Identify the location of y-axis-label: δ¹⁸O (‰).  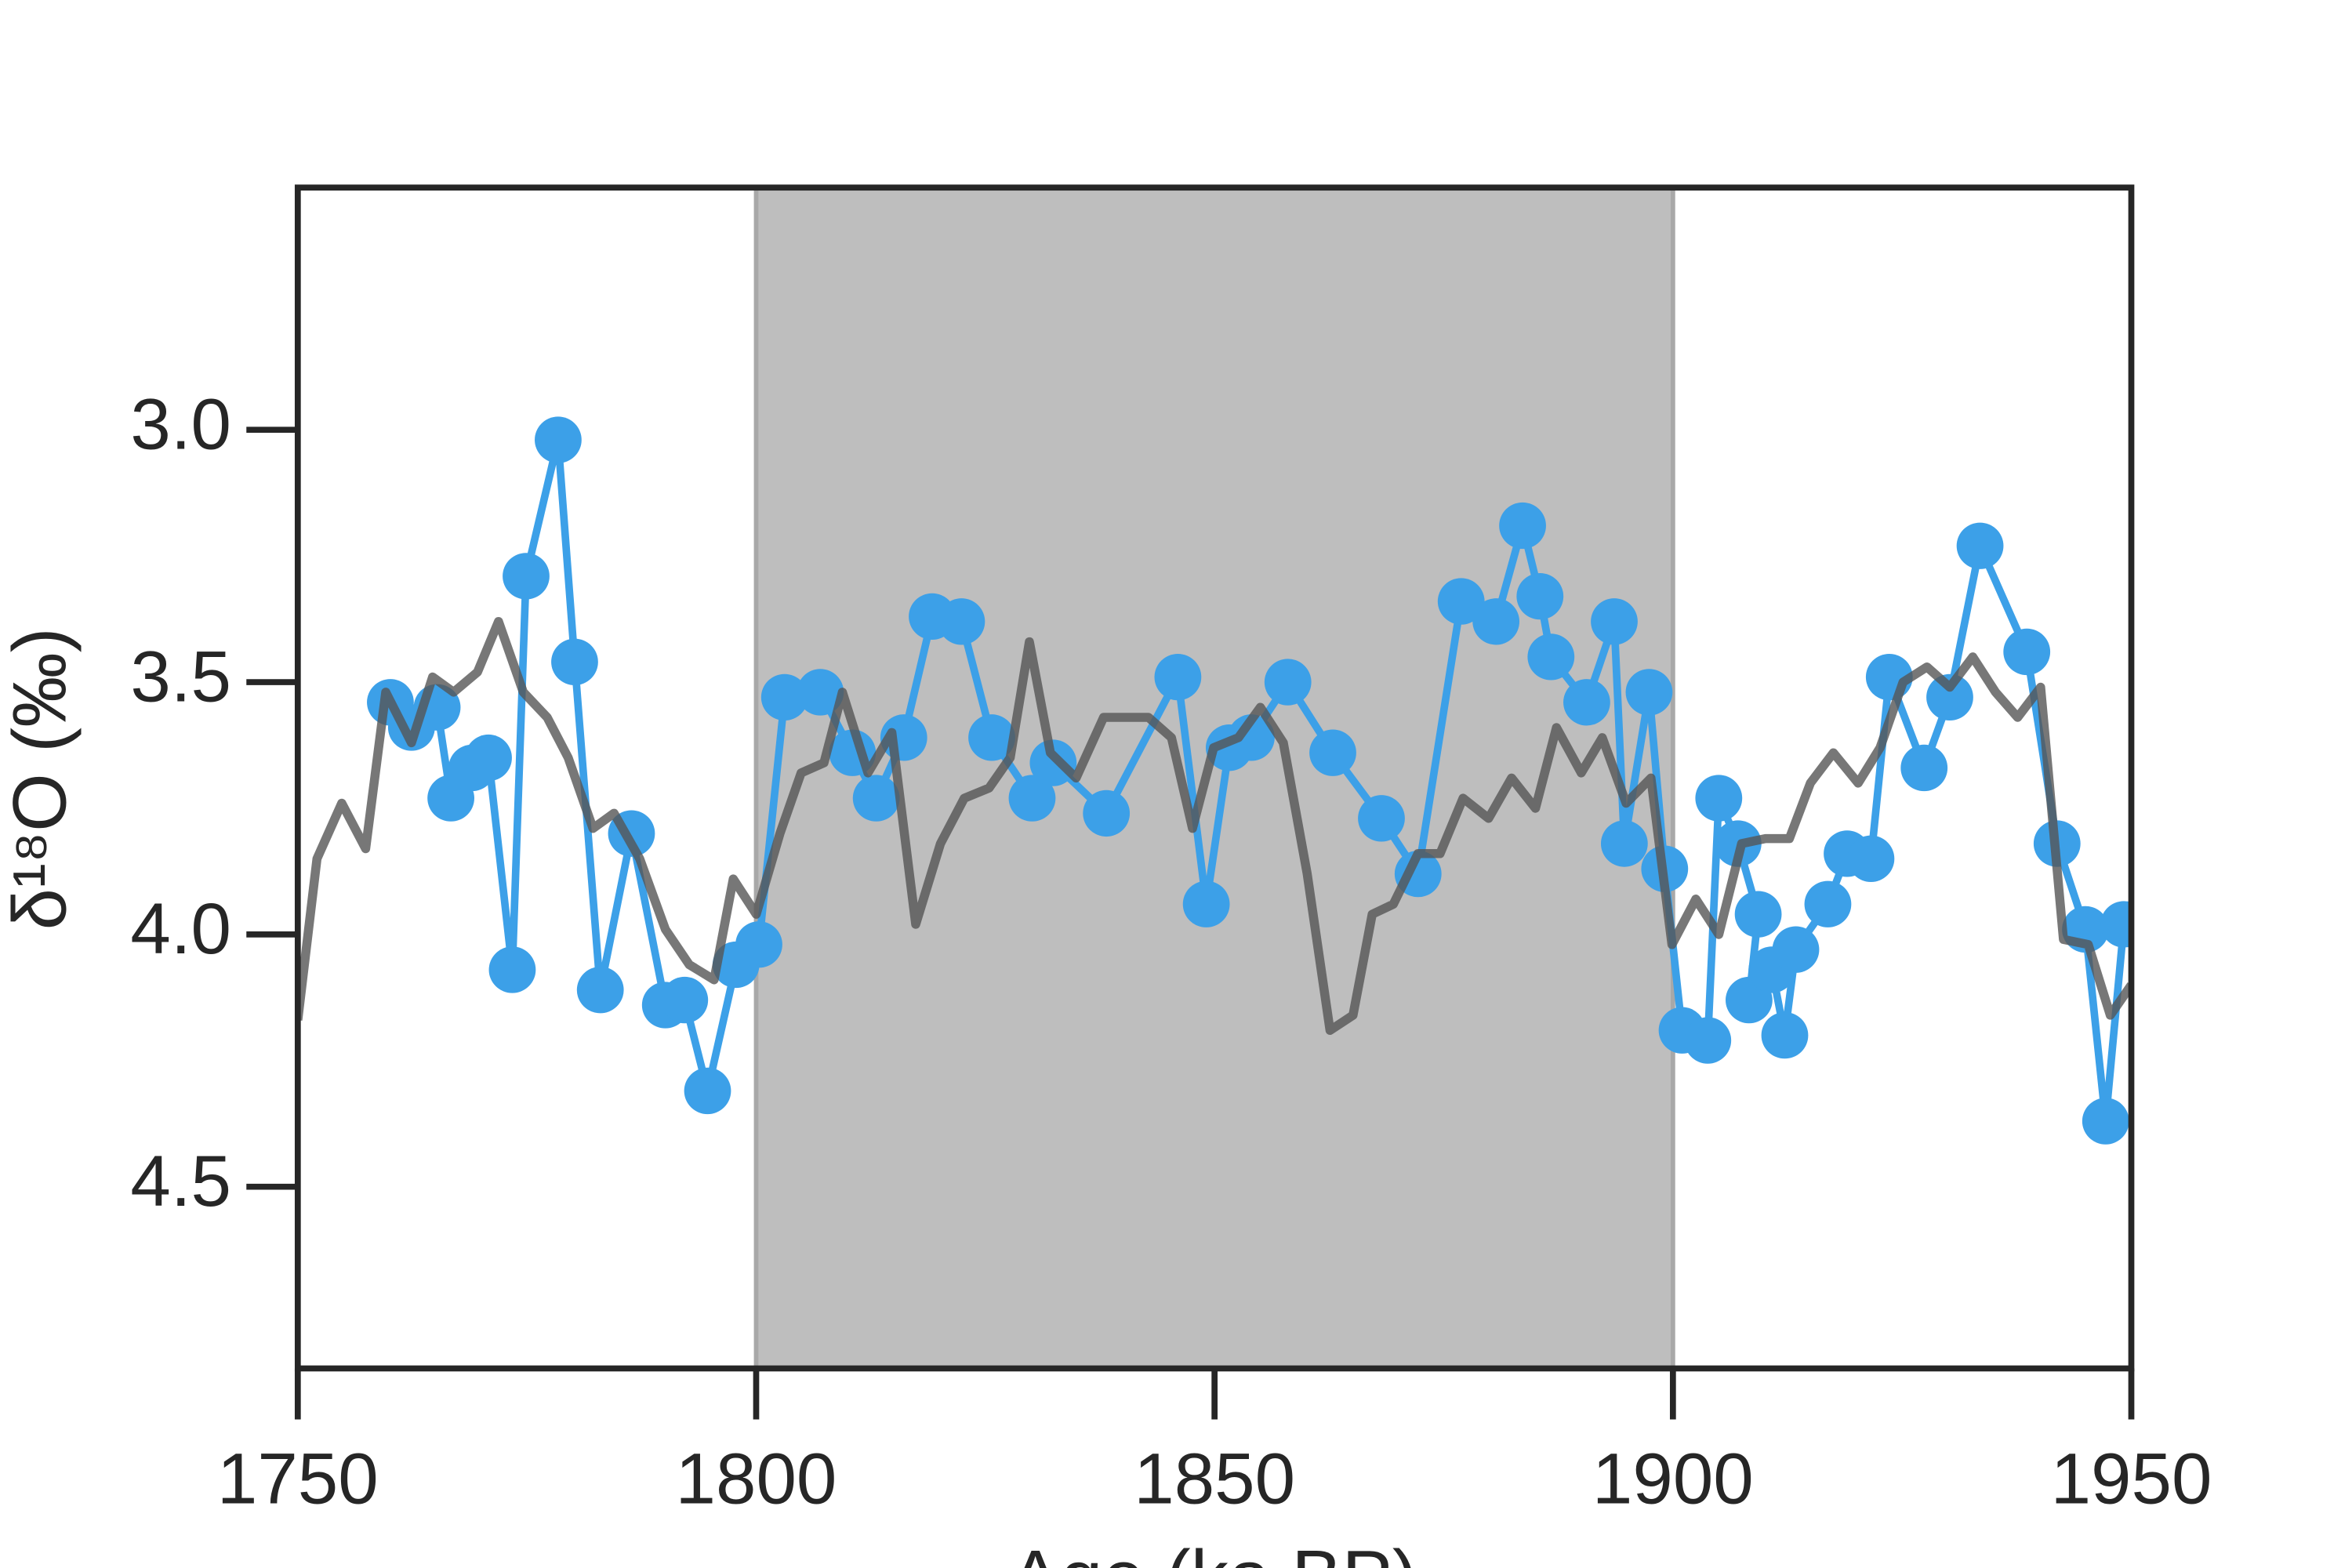
(41, 778).